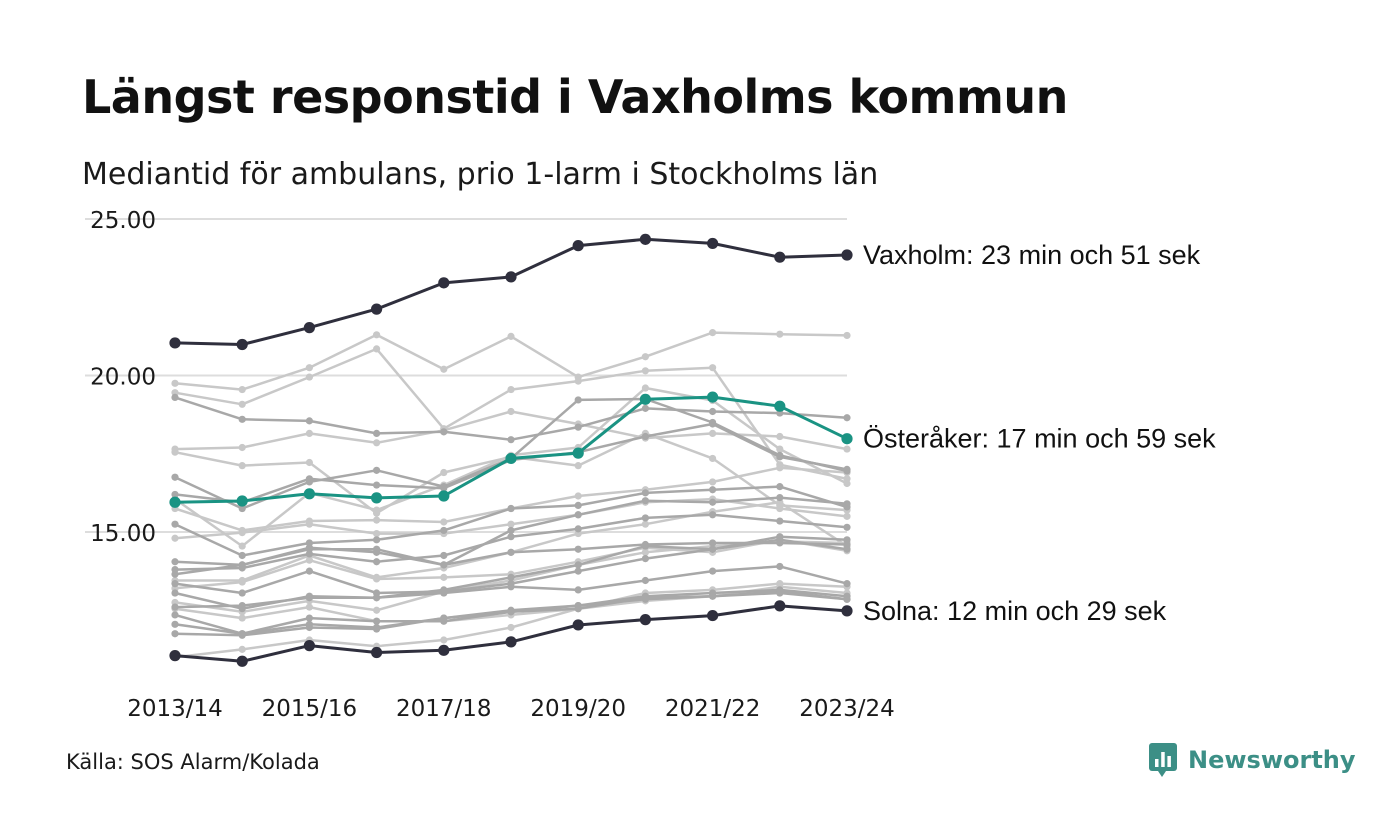 This screenshot has width=1400, height=840. Describe the element at coordinates (1272, 760) in the screenshot. I see `brand-name: Newsworthy` at that location.